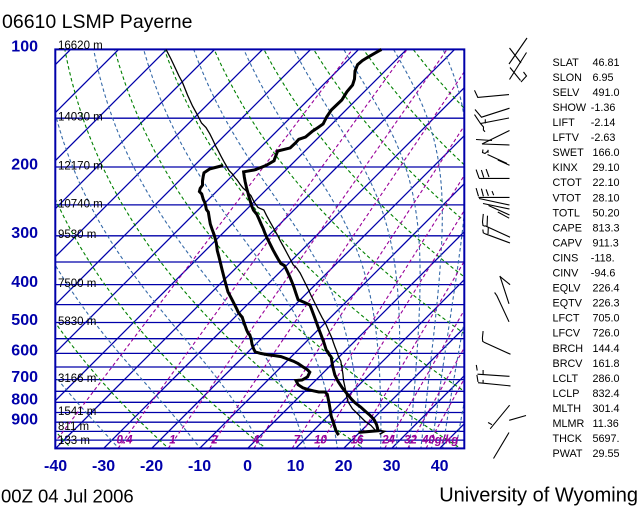  I want to click on svg-text: 1541 m, so click(77, 412).